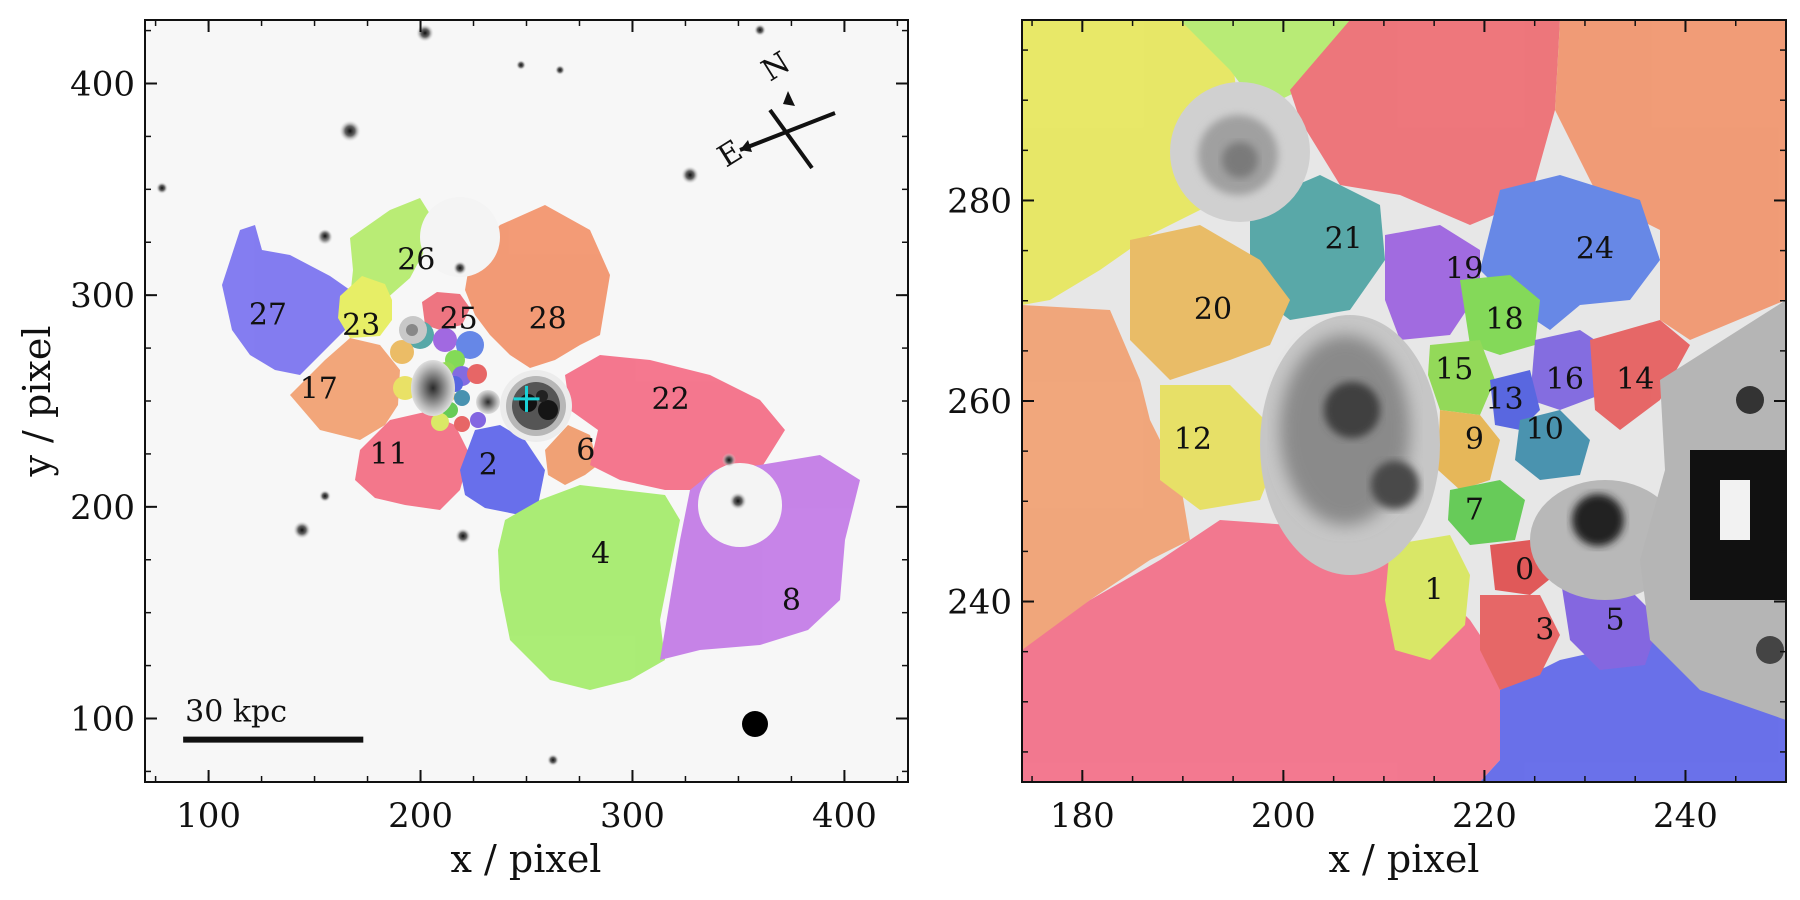 This screenshot has width=1800, height=900. Describe the element at coordinates (1504, 319) in the screenshot. I see `right-region-label: 18` at that location.